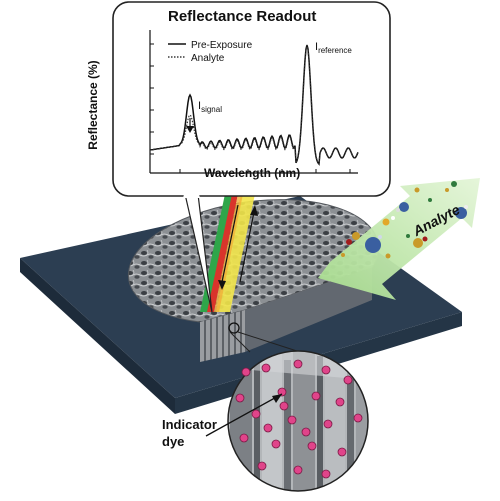 The height and width of the screenshot is (501, 500). What do you see at coordinates (93, 105) in the screenshot?
I see `y-axis-label: Reflectance (%)` at bounding box center [93, 105].